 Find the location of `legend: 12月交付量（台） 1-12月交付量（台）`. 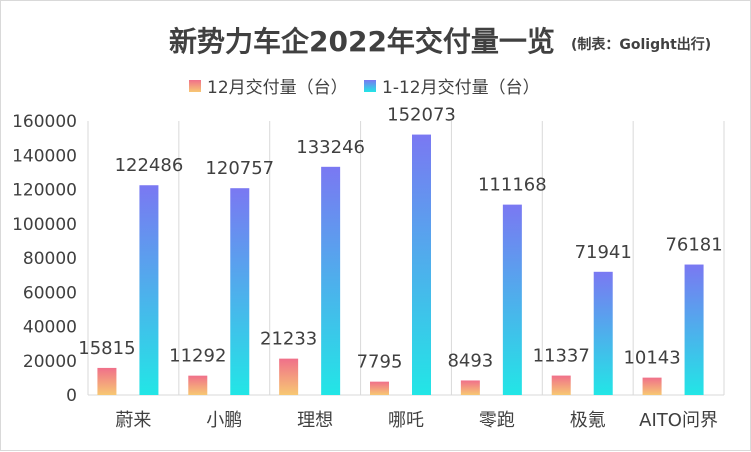

legend: 12月交付量（台） 1-12月交付量（台） is located at coordinates (364, 88).